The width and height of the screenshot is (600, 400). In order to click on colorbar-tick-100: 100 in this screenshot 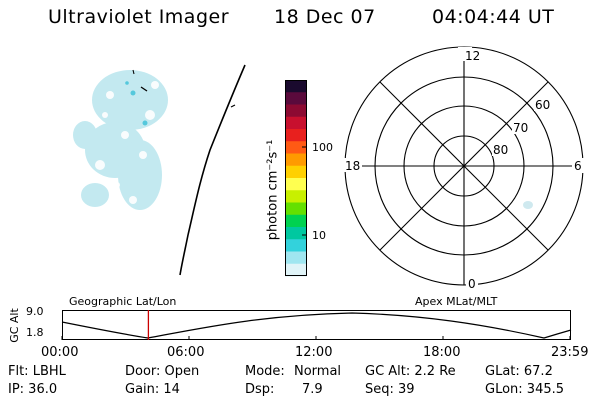, I will do `click(322, 147)`.